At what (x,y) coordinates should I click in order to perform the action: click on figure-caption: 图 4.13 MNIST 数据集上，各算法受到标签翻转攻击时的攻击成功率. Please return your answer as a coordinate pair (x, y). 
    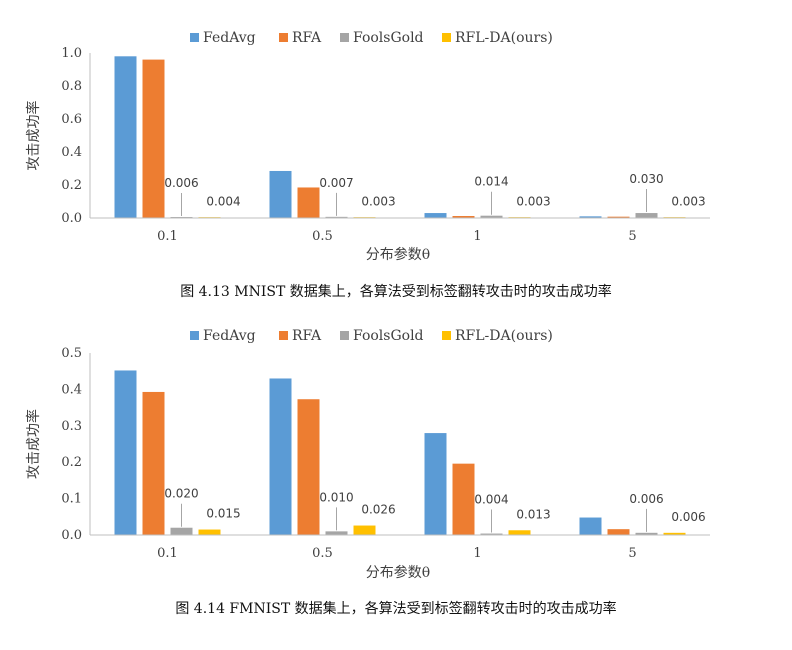
    Looking at the image, I should click on (396, 291).